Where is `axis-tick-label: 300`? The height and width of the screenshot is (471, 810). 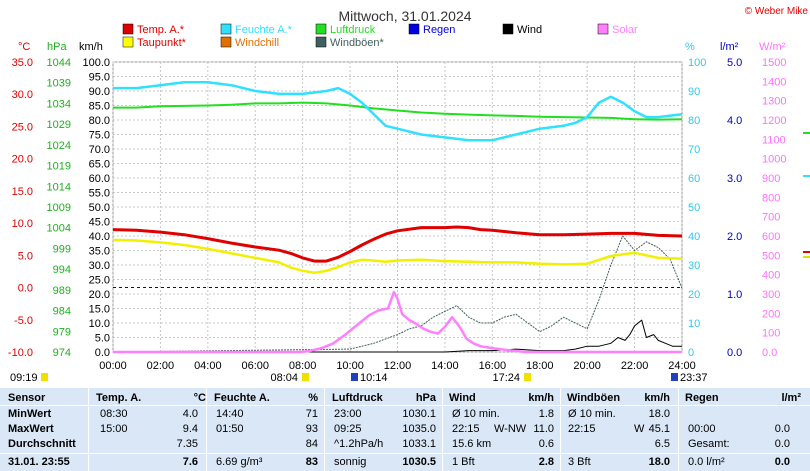 axis-tick-label: 300 is located at coordinates (771, 295).